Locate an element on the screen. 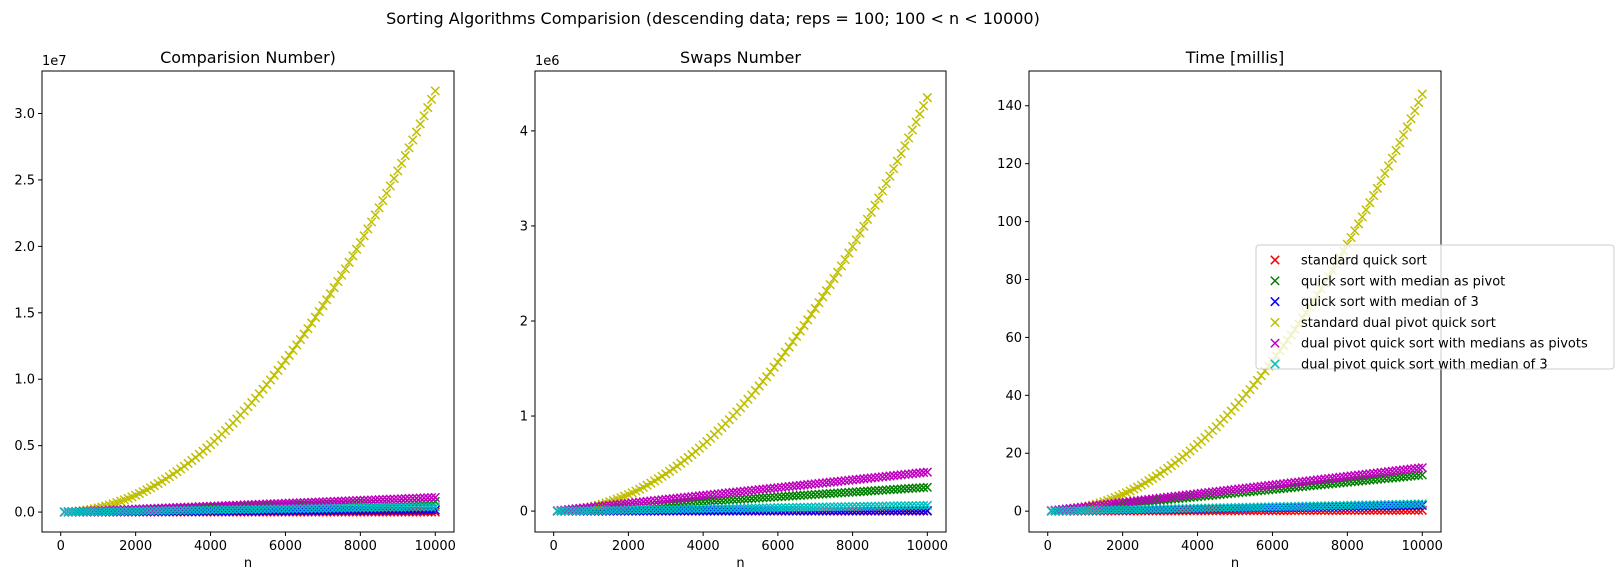 Image resolution: width=1619 pixels, height=585 pixels. y-tick-label: 3.0 is located at coordinates (24, 114).